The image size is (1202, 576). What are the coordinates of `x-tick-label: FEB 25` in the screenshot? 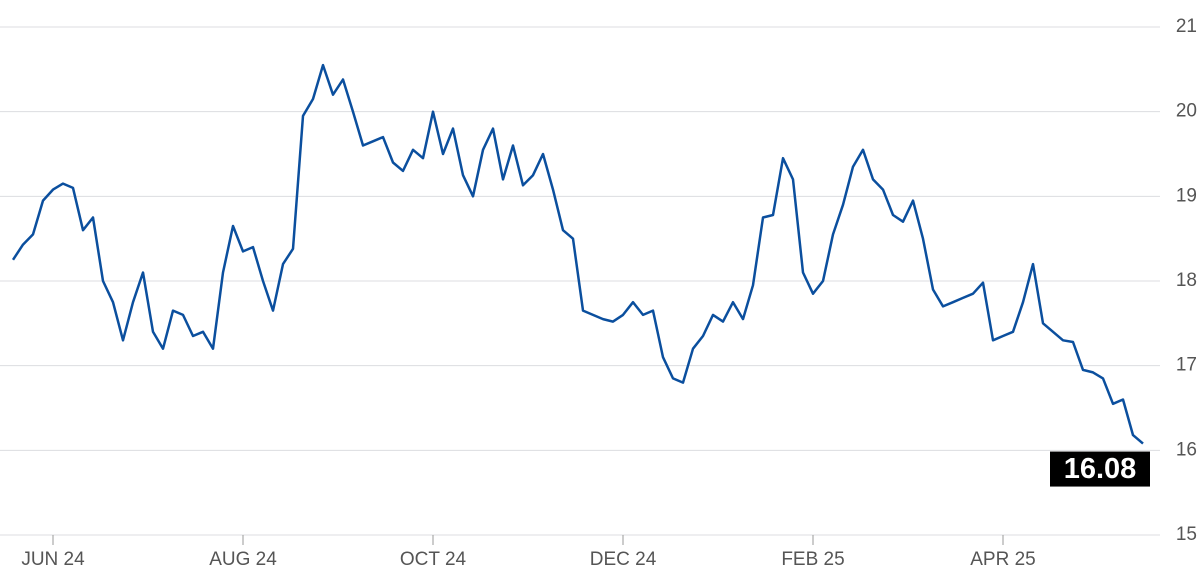 It's located at (812, 559).